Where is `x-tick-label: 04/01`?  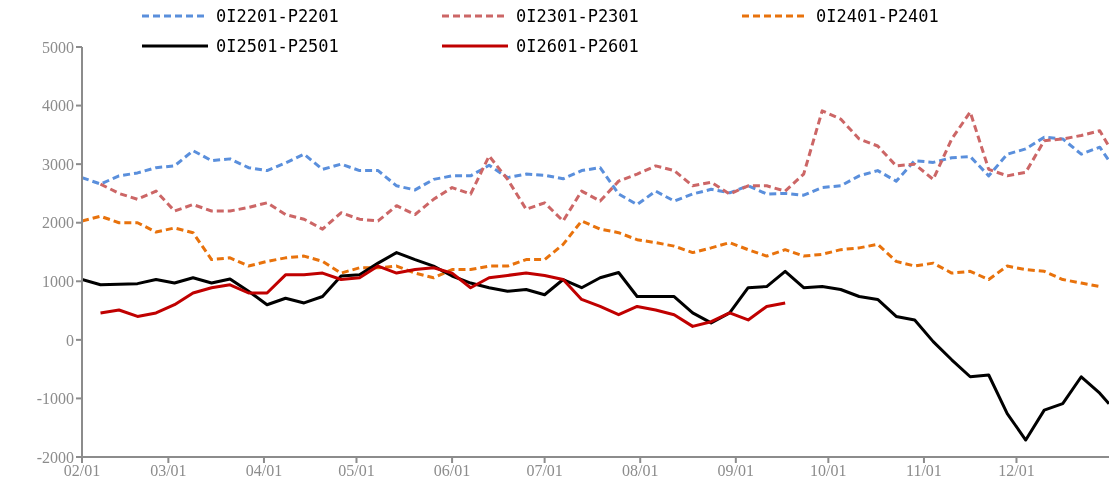 x-tick-label: 04/01 is located at coordinates (264, 471).